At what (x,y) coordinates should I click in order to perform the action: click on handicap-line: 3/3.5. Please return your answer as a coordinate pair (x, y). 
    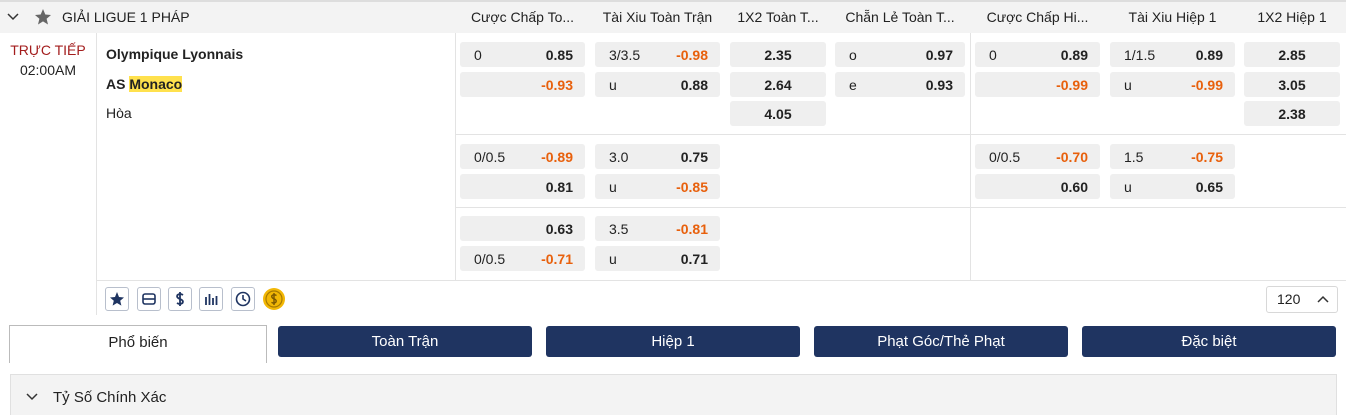
    Looking at the image, I should click on (625, 55).